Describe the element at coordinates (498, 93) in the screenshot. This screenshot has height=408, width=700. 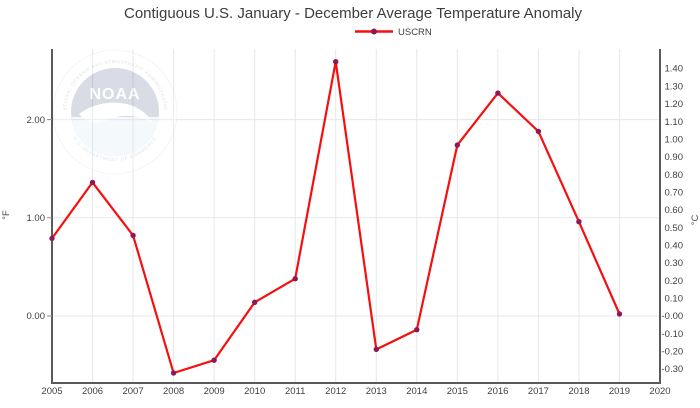
I see `data-point-2016` at that location.